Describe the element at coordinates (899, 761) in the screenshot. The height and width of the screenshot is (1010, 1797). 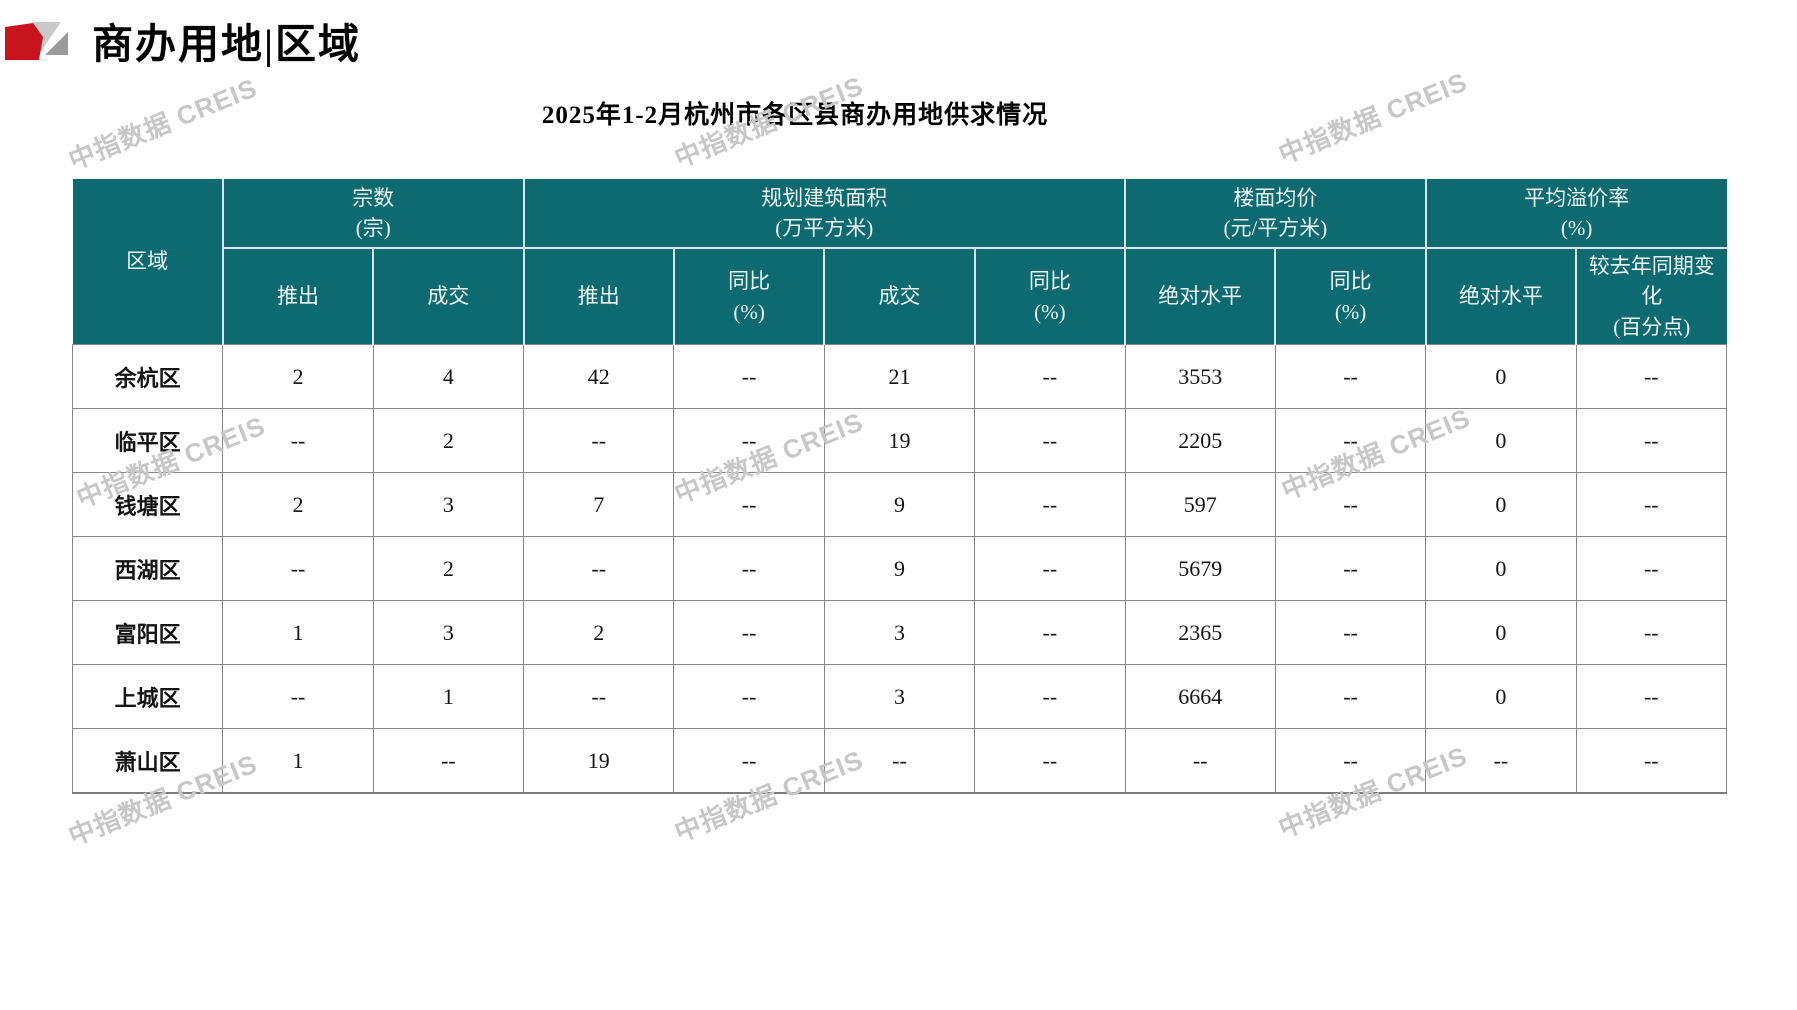
I see `table-row: 萧山区 1 -- 19 -- -- -- -- -- -- --` at that location.